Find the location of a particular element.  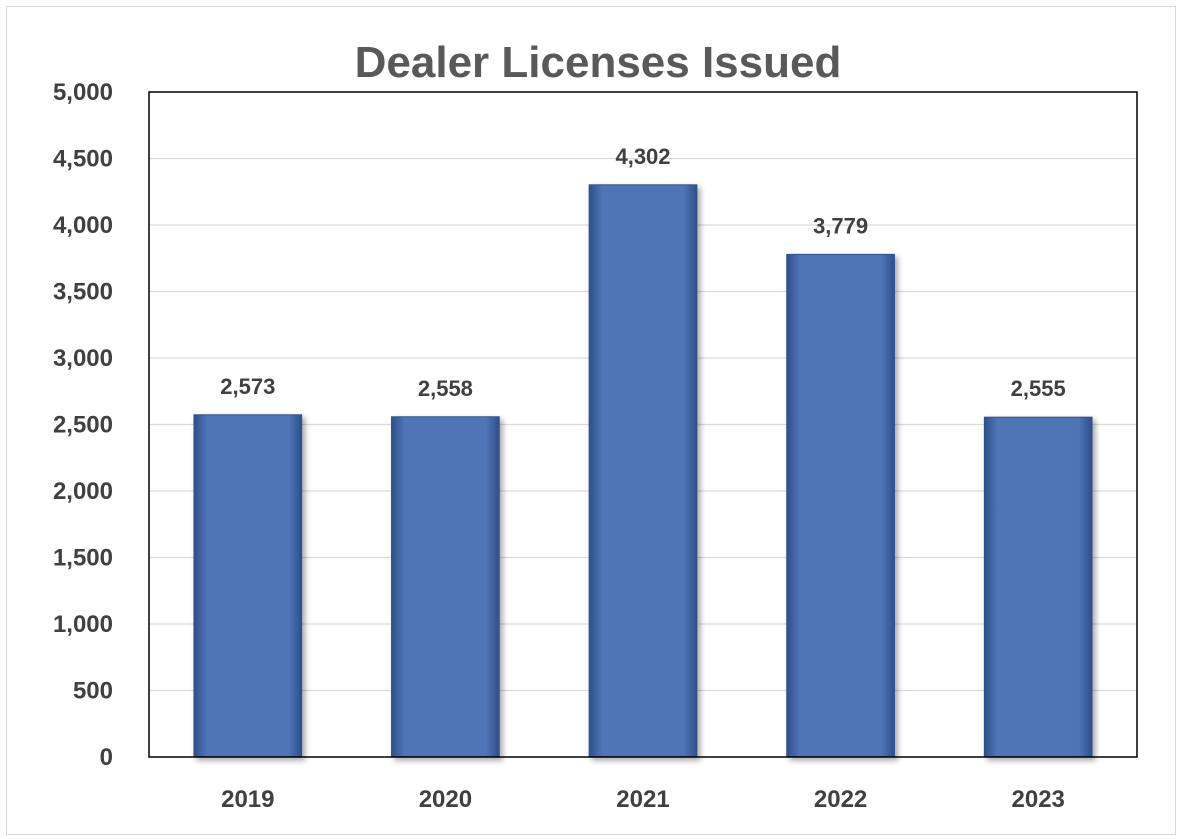

y-tick-label: 3,500 is located at coordinates (83, 292).